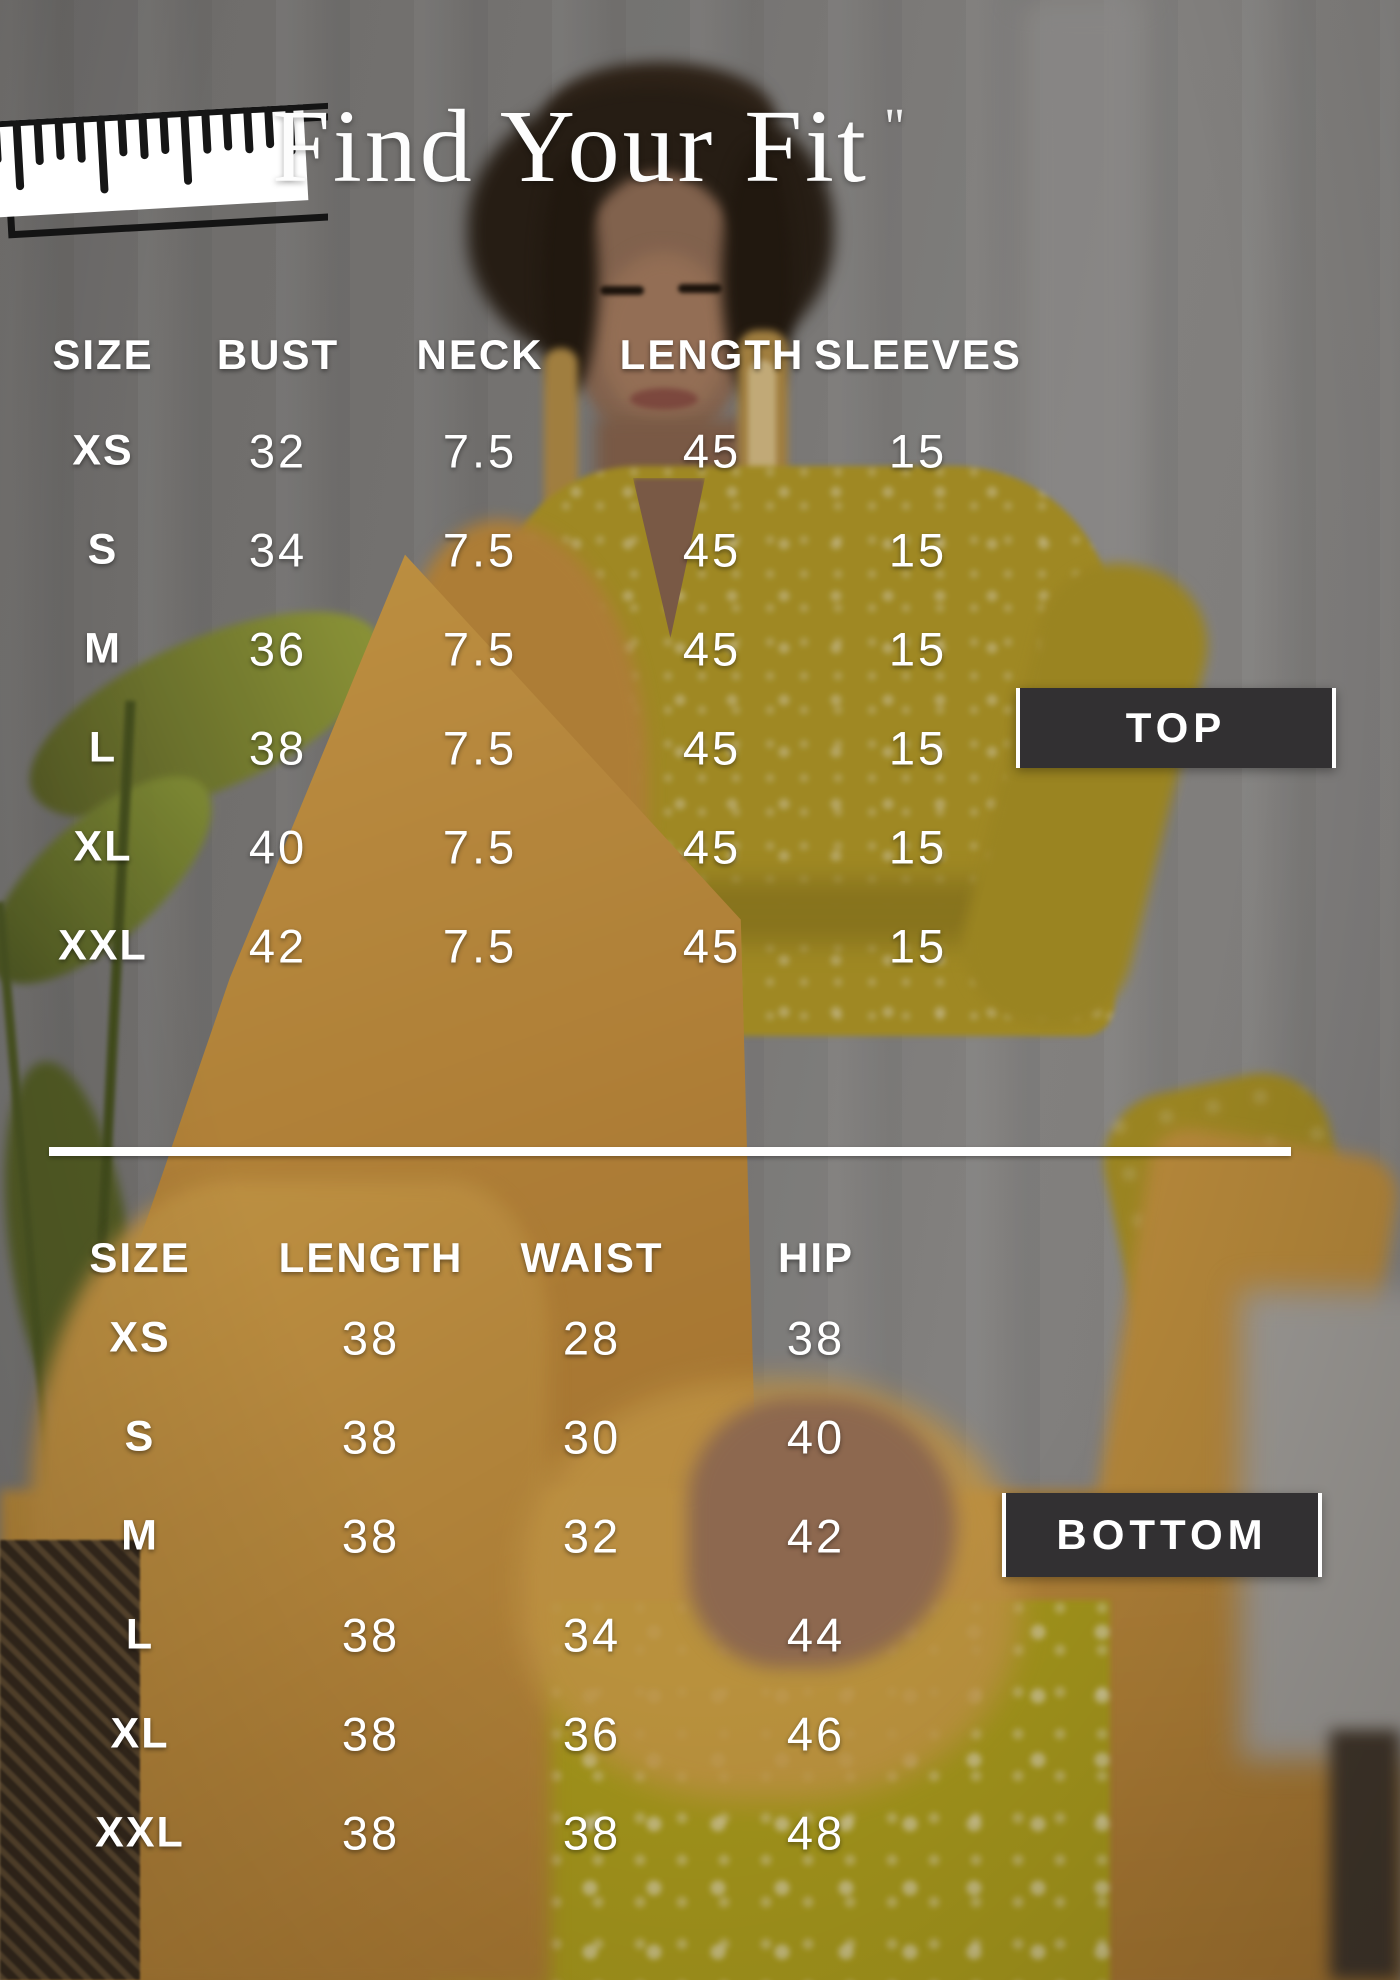 This screenshot has height=1980, width=1400. What do you see at coordinates (816, 1833) in the screenshot?
I see `measurement-value: 48` at bounding box center [816, 1833].